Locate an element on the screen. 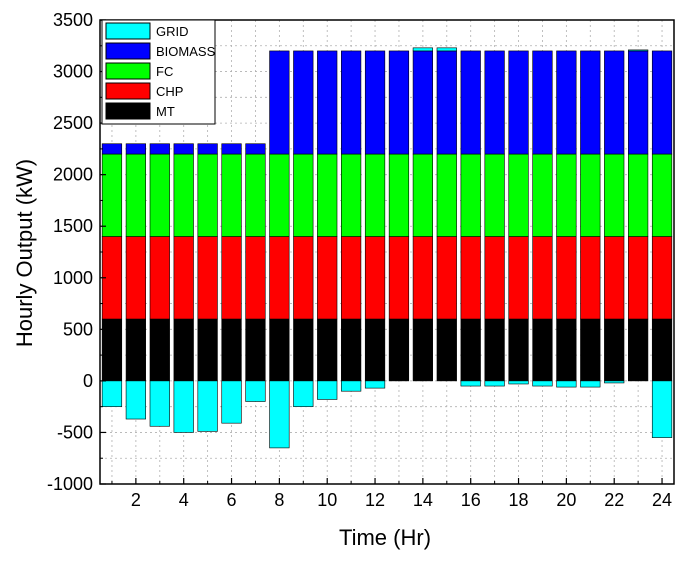 Image resolution: width=685 pixels, height=561 pixels. y-tick-label: 0 is located at coordinates (88, 381).